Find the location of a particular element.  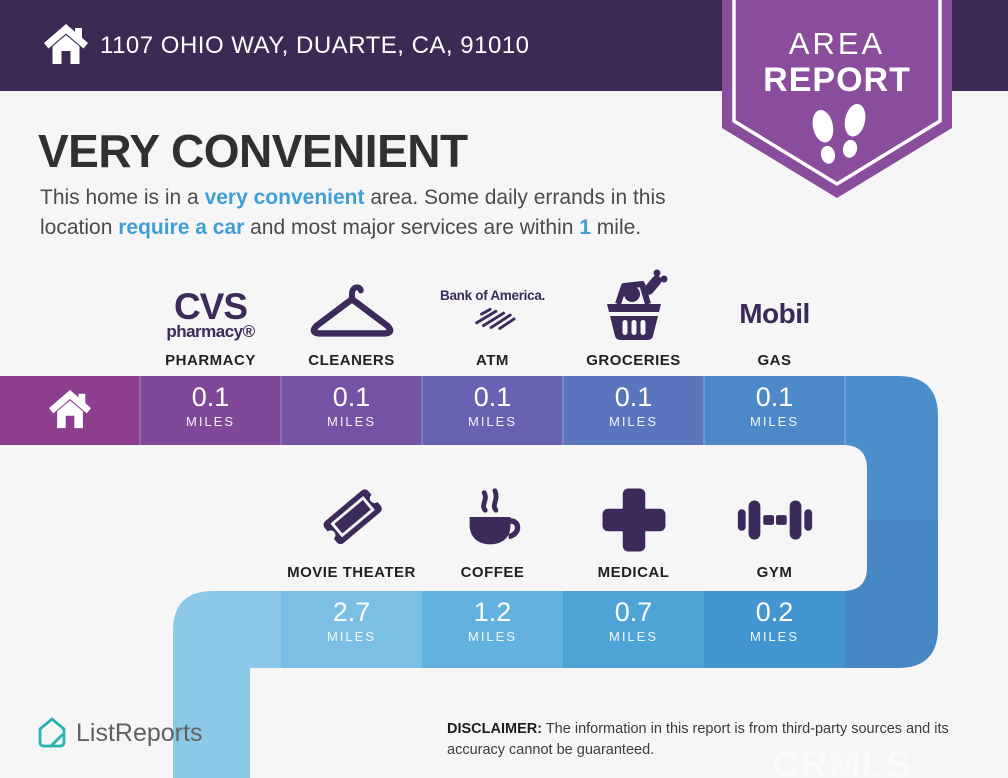

bank-of-america-flag-icon is located at coordinates (495, 318).